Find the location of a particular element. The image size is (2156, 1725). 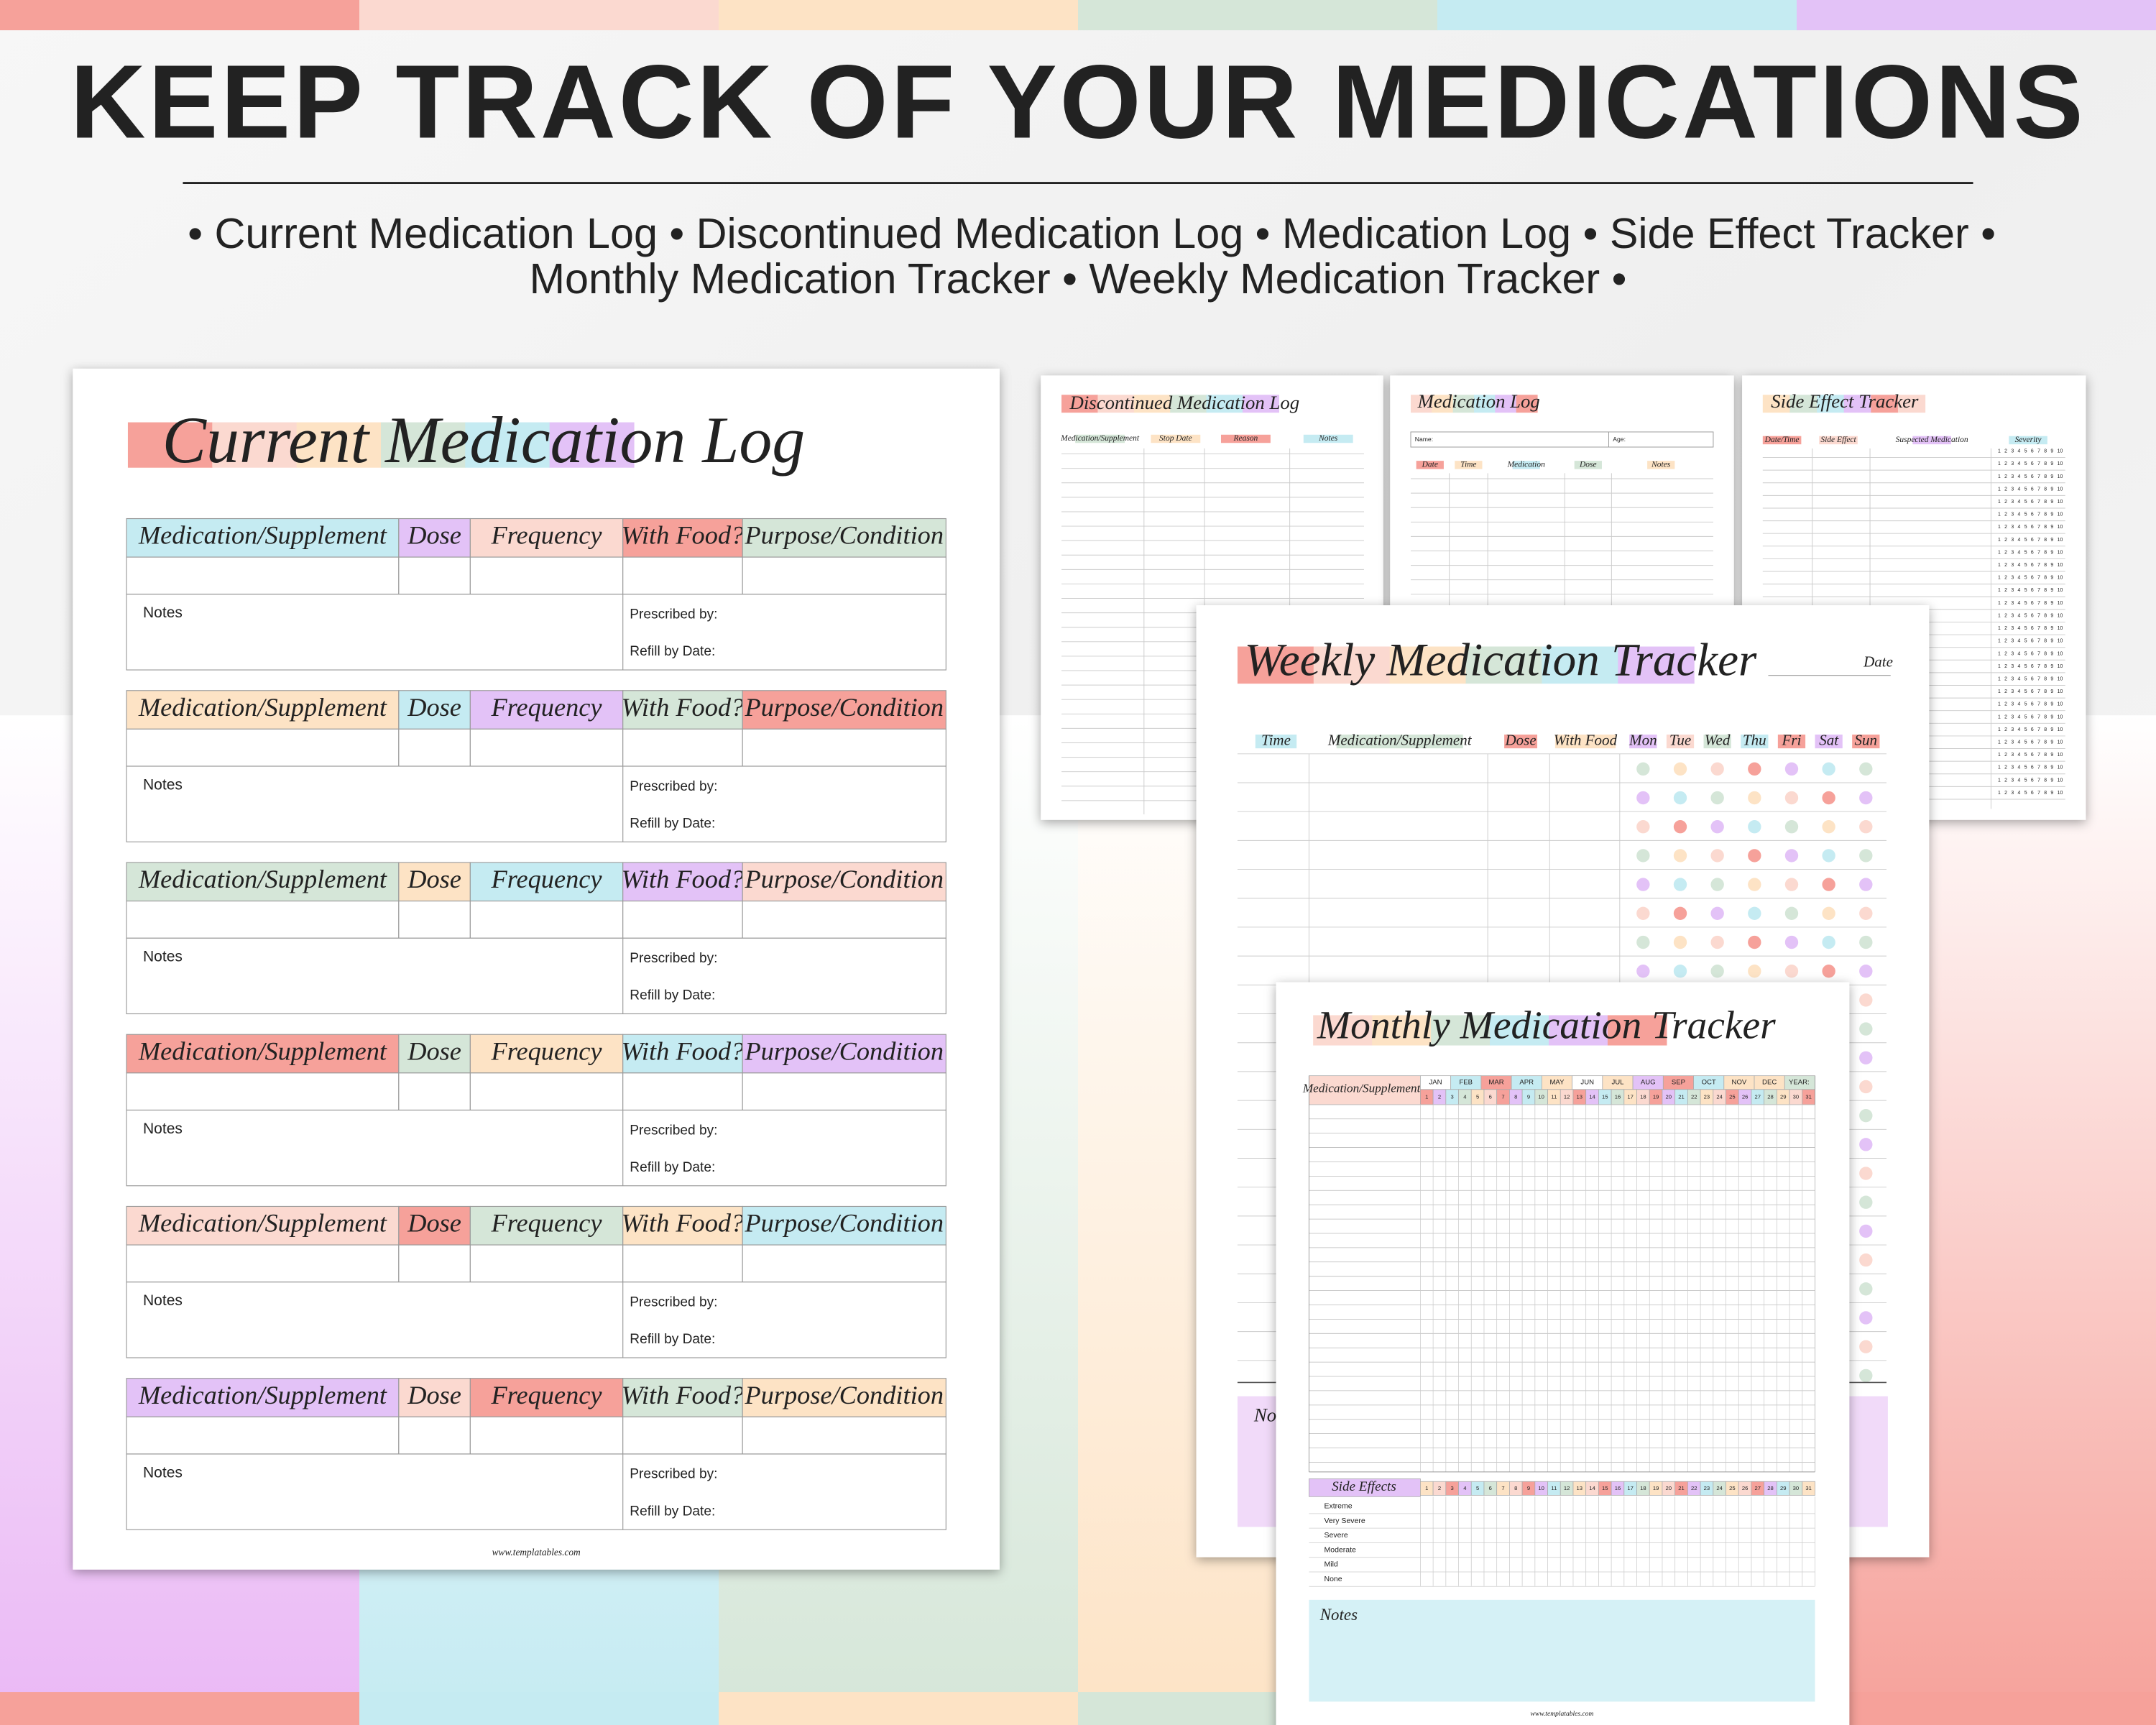

day-number: 10 is located at coordinates (1541, 1488).